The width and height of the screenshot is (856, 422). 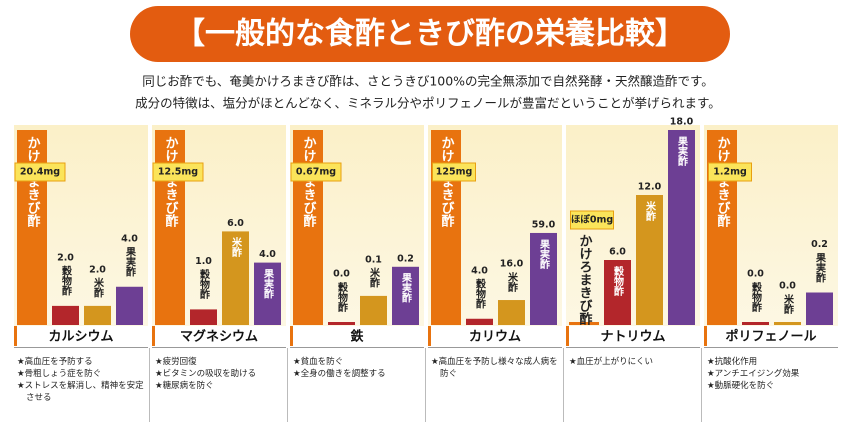 I want to click on note: ★抗酸化作用, so click(x=732, y=362).